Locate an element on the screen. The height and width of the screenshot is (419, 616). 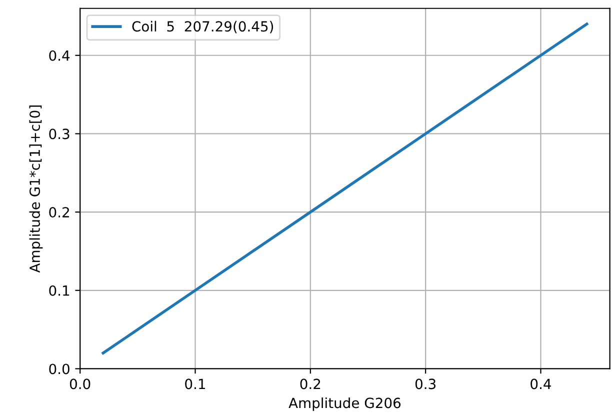
y-tick-label: 0.1 is located at coordinates (59, 290).